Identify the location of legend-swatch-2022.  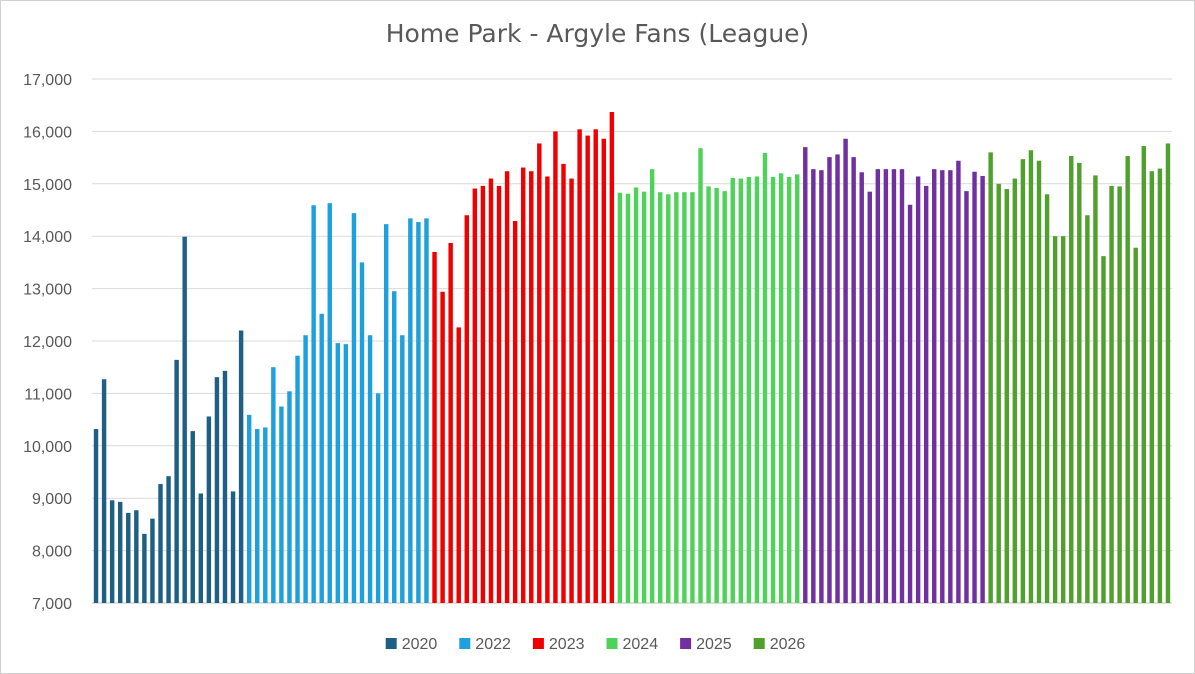
(465, 643).